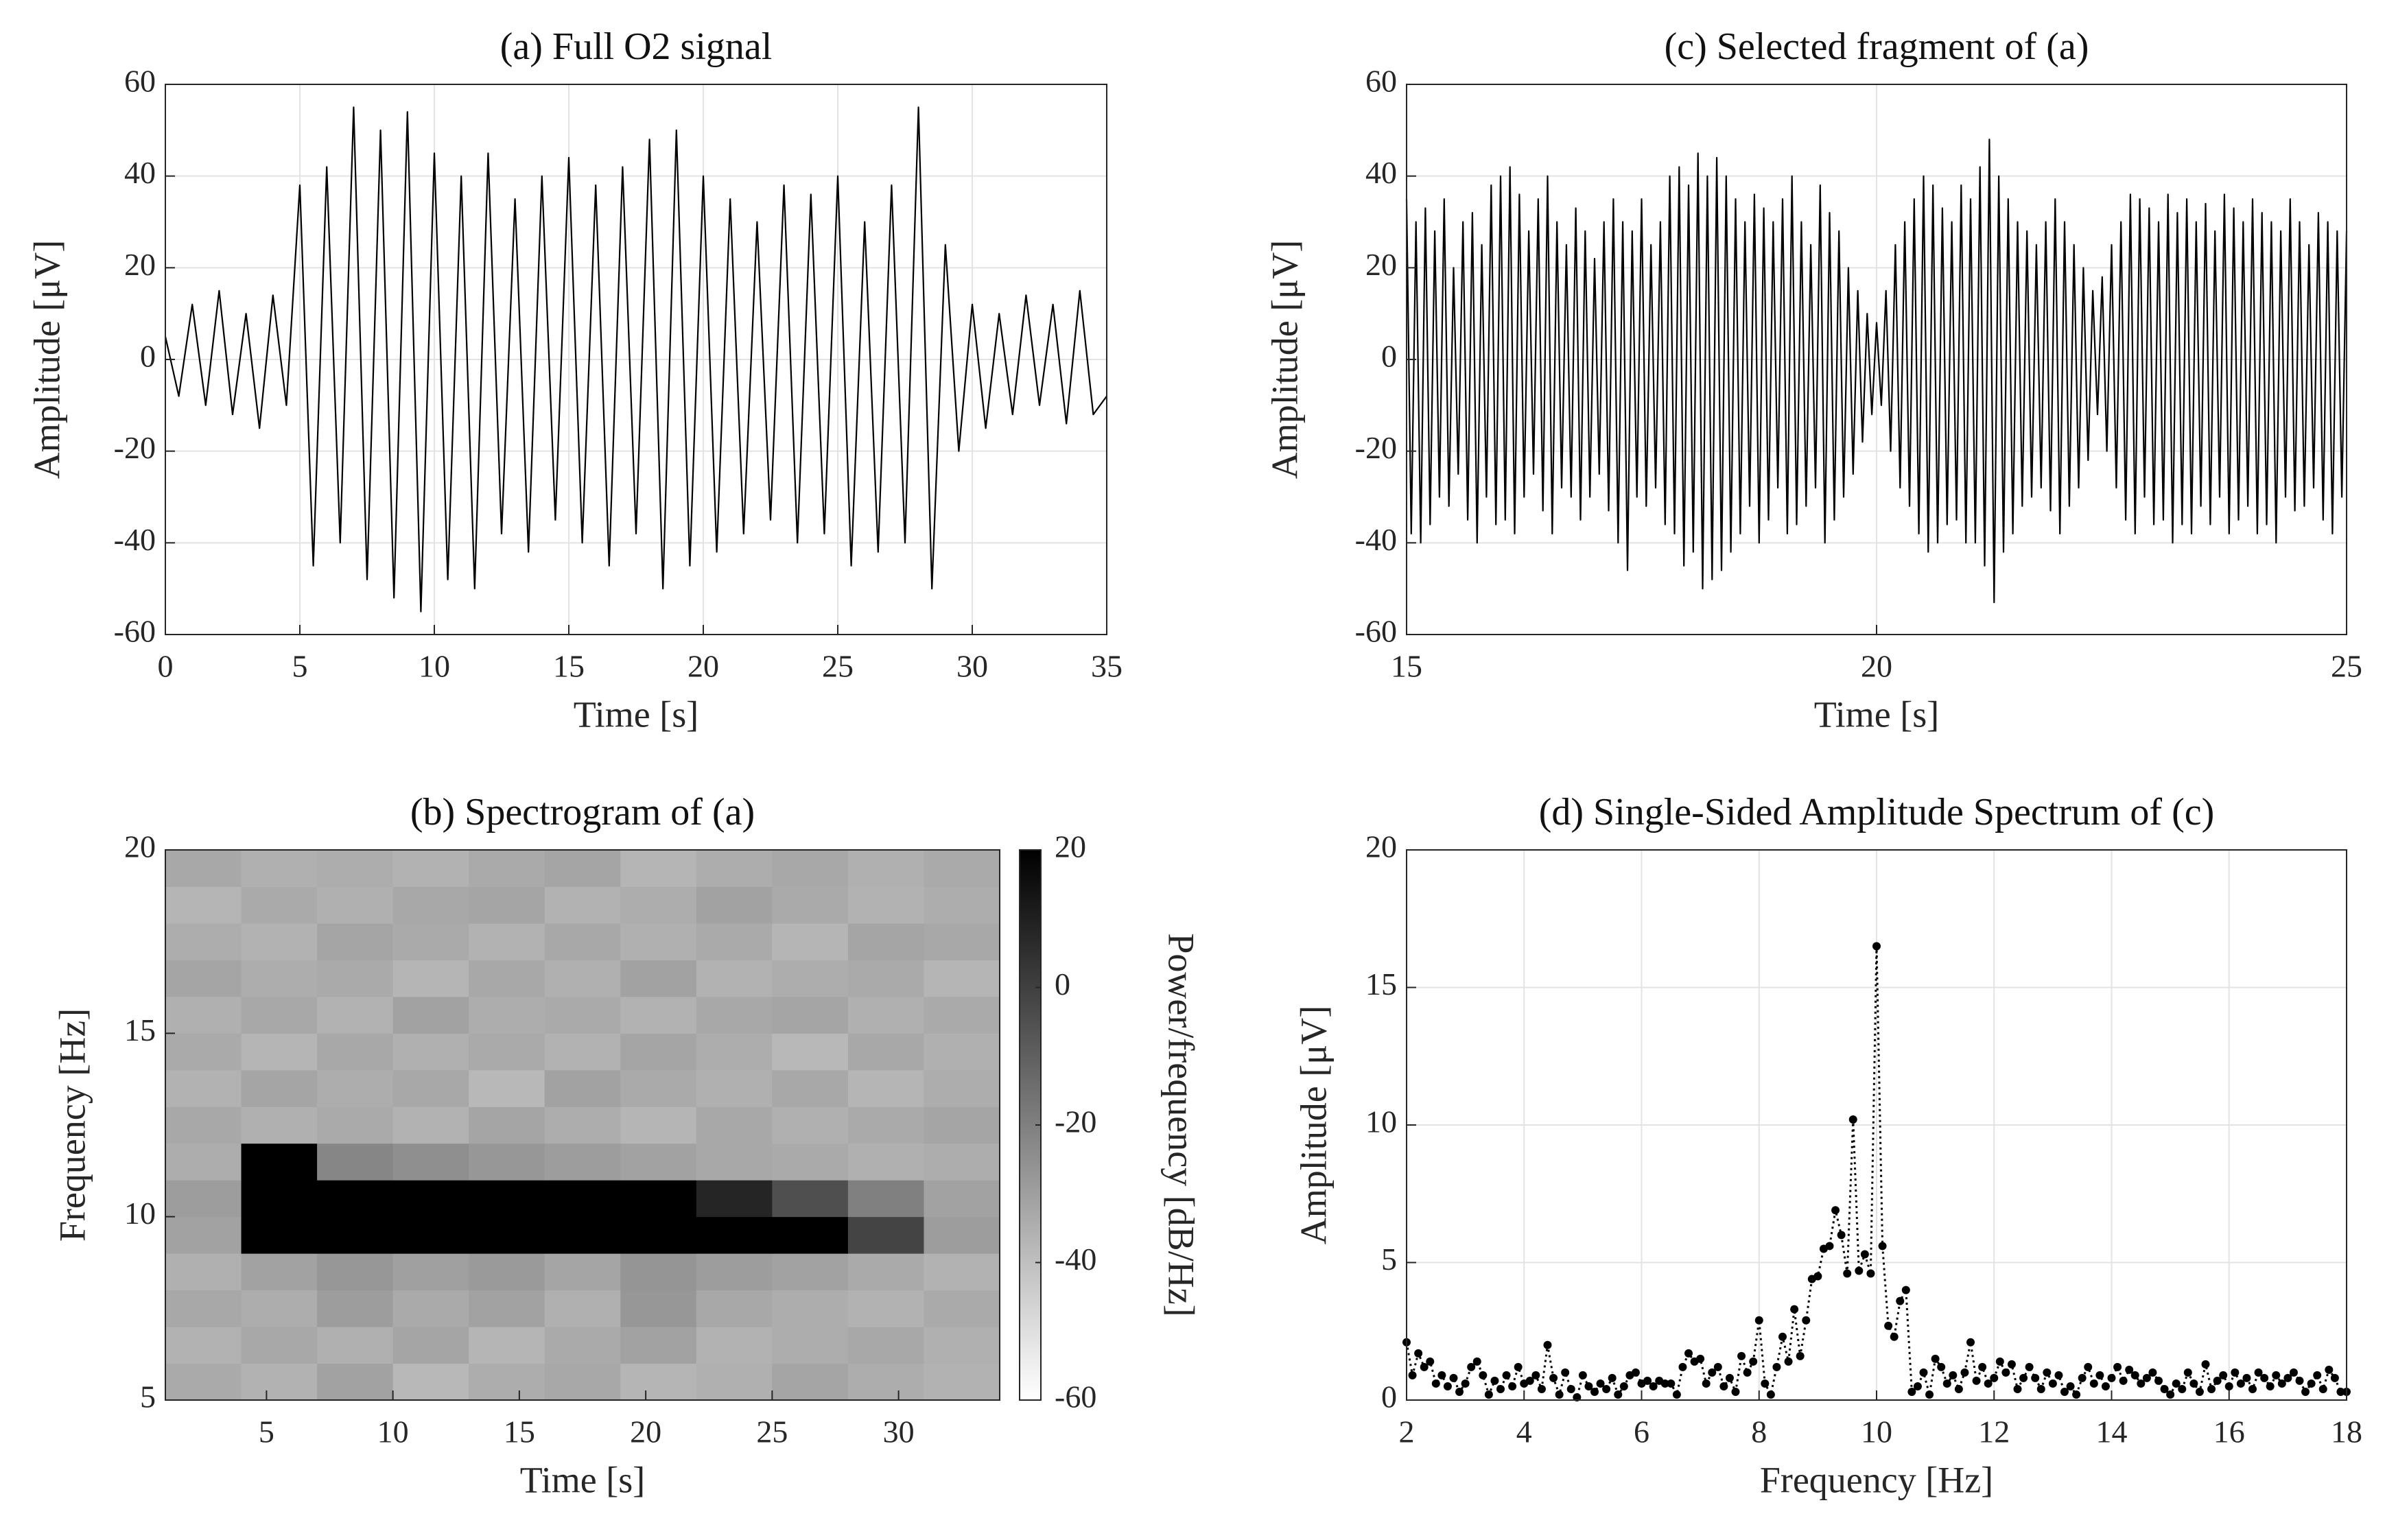 This screenshot has width=2385, height=1540. Describe the element at coordinates (1381, 985) in the screenshot. I see `y-tick-label: 15` at that location.